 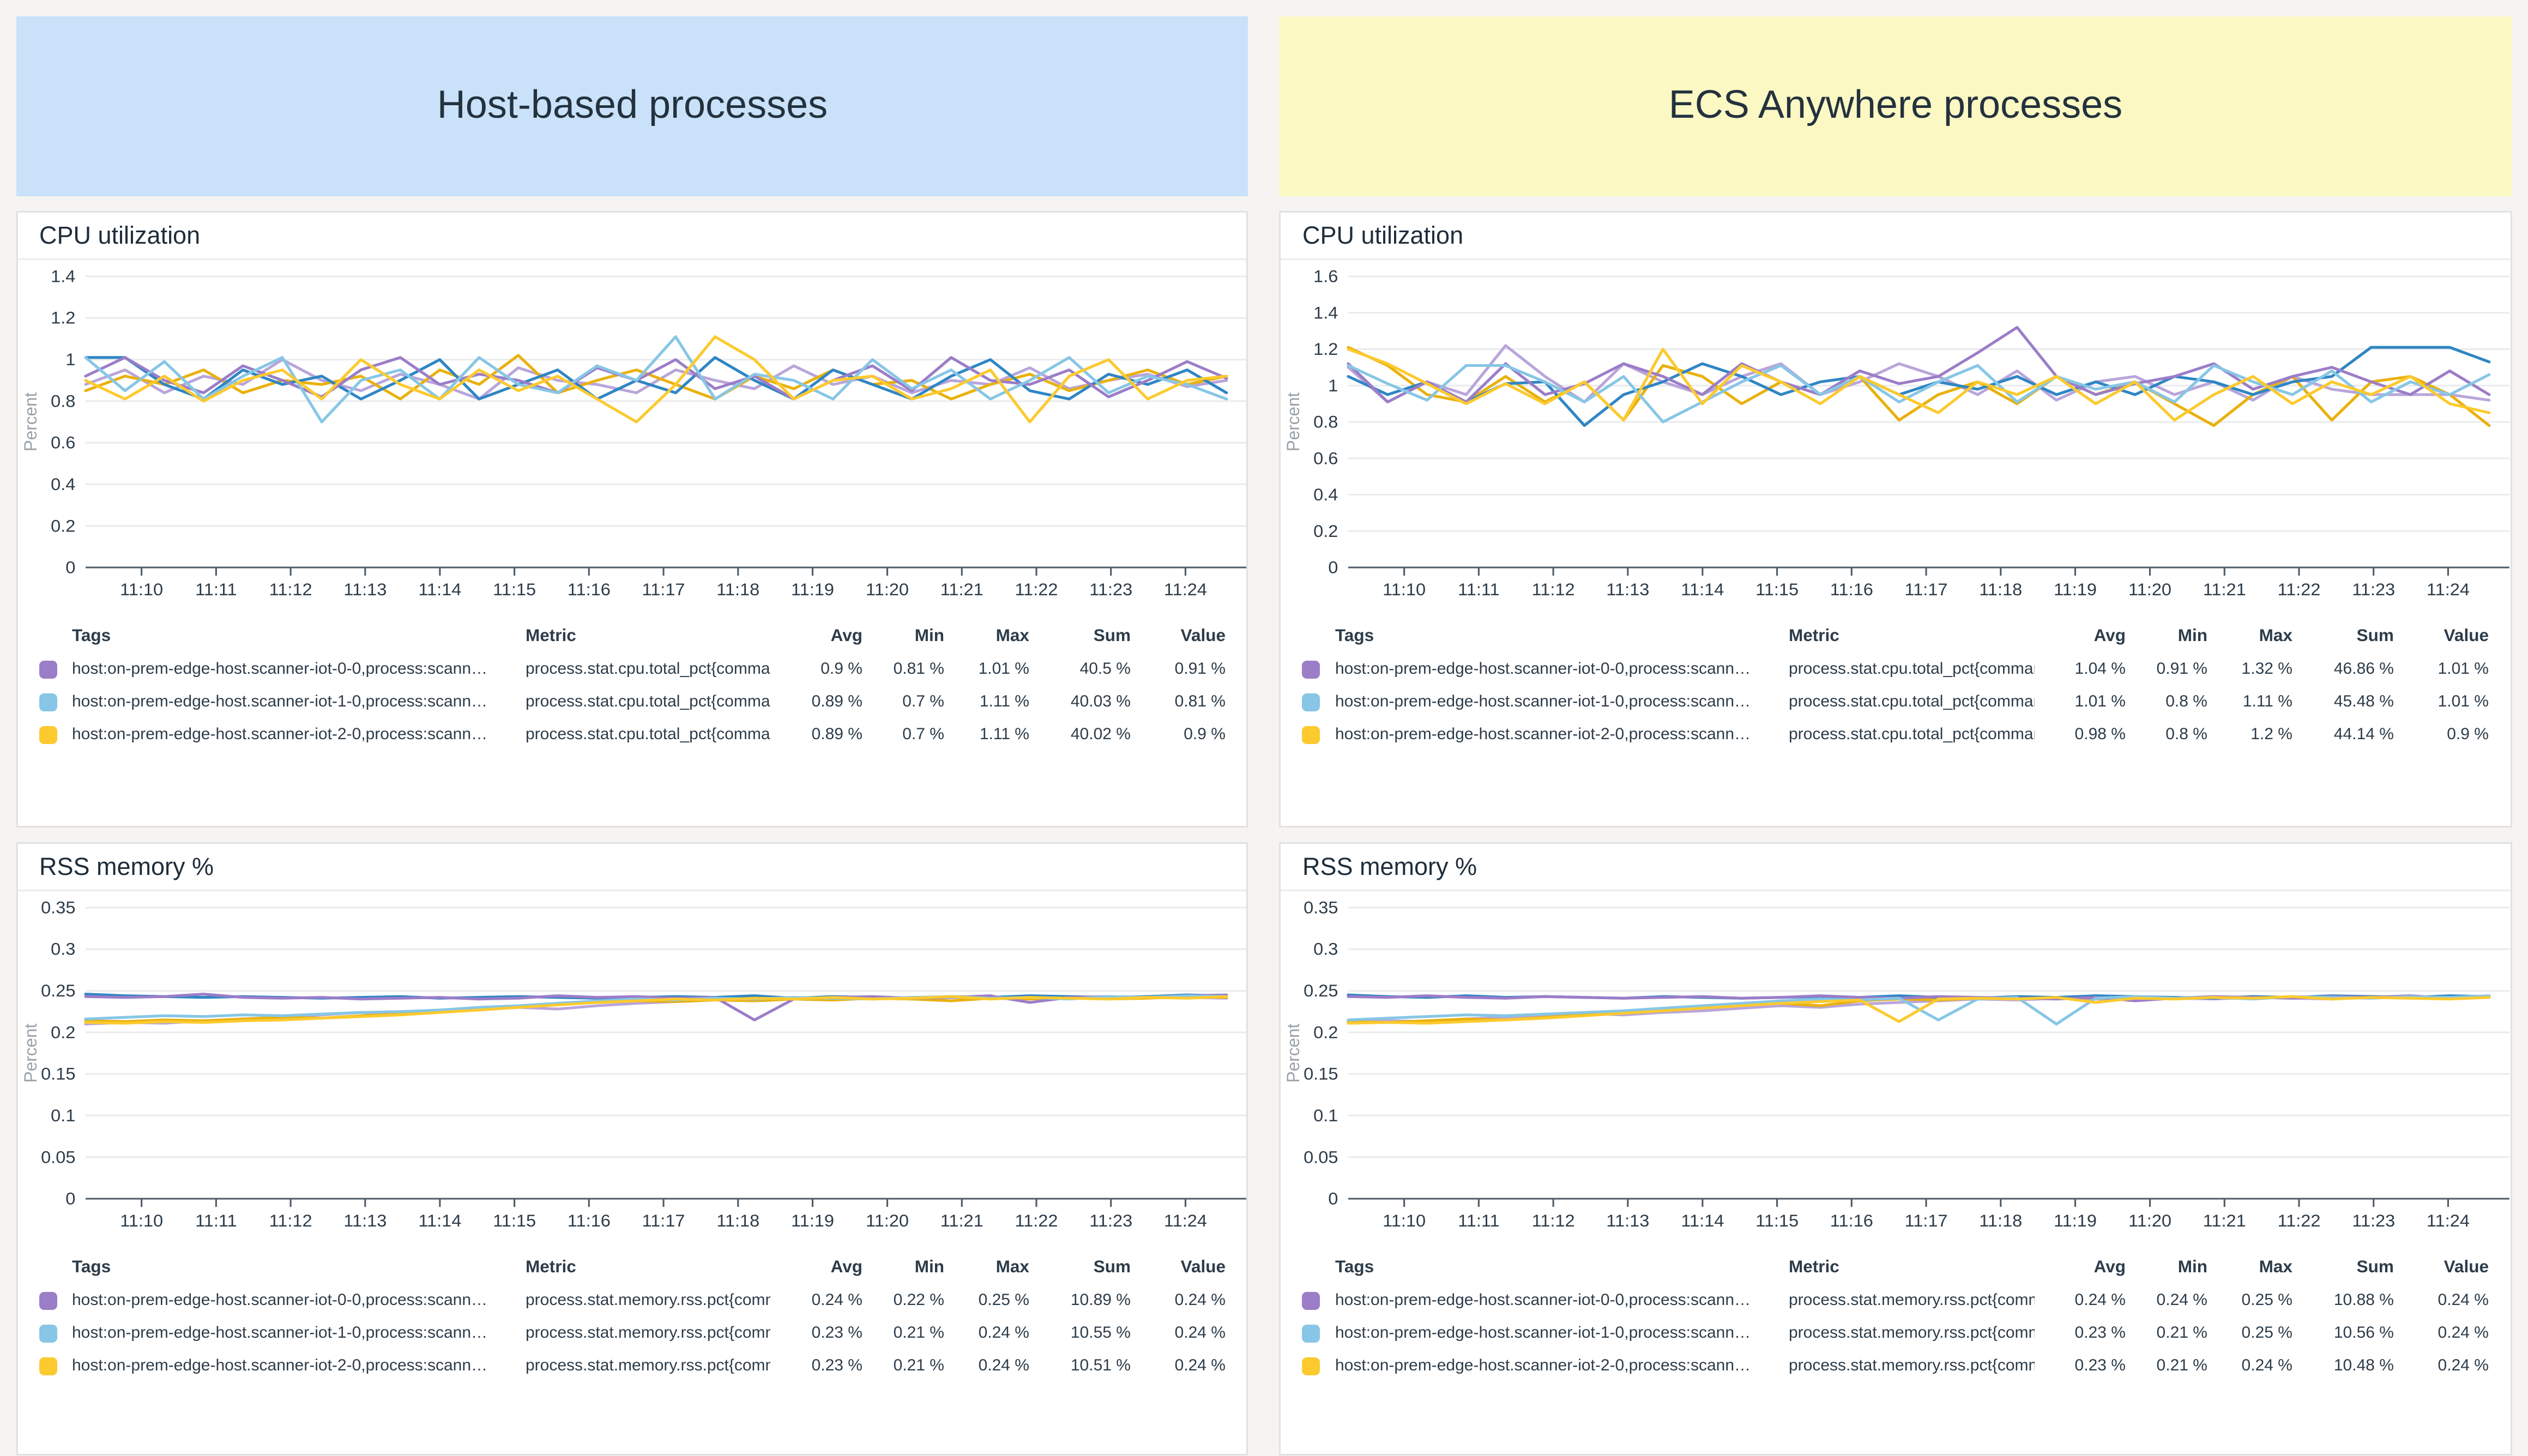 What do you see at coordinates (1852, 1220) in the screenshot?
I see `svg-text: 11:16` at bounding box center [1852, 1220].